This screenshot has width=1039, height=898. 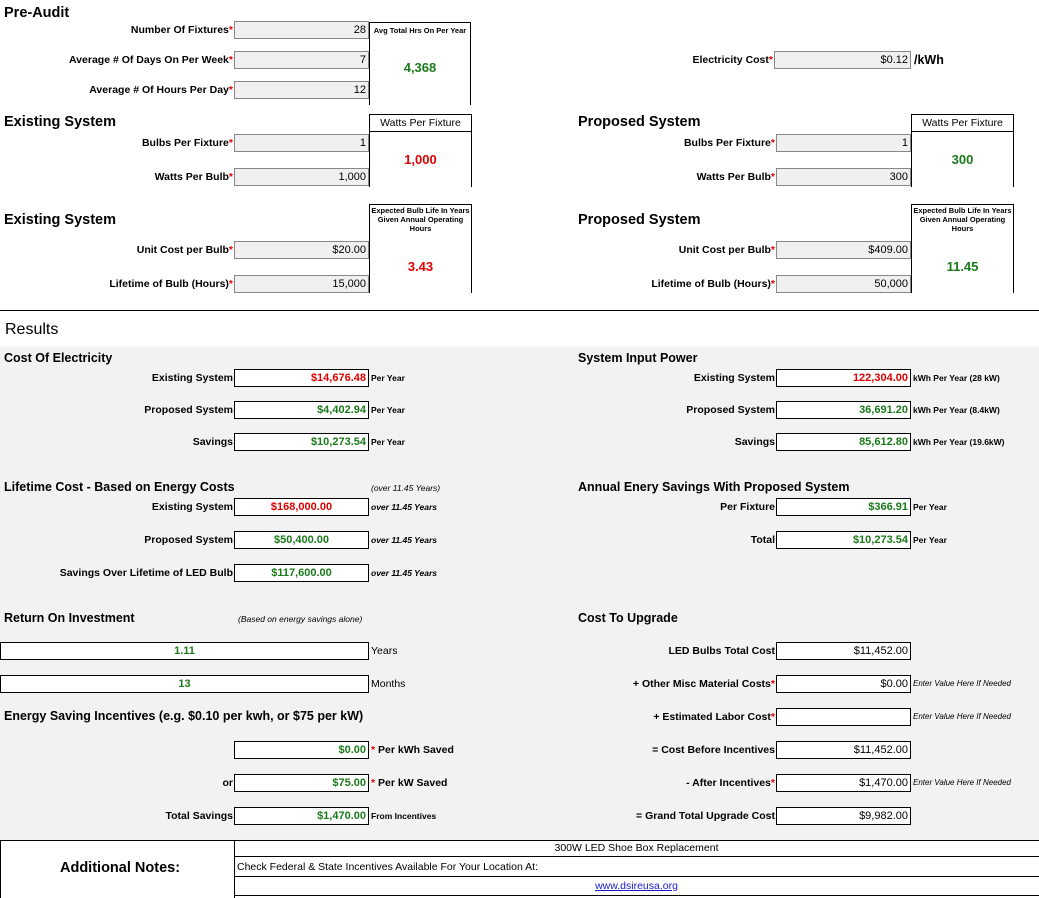 What do you see at coordinates (184, 684) in the screenshot?
I see `input-field: 13` at bounding box center [184, 684].